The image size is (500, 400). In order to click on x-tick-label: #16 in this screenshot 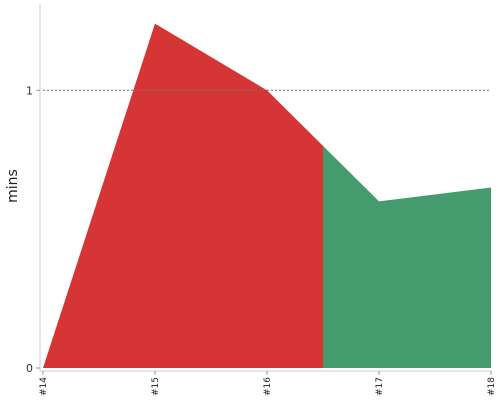, I will do `click(268, 386)`.